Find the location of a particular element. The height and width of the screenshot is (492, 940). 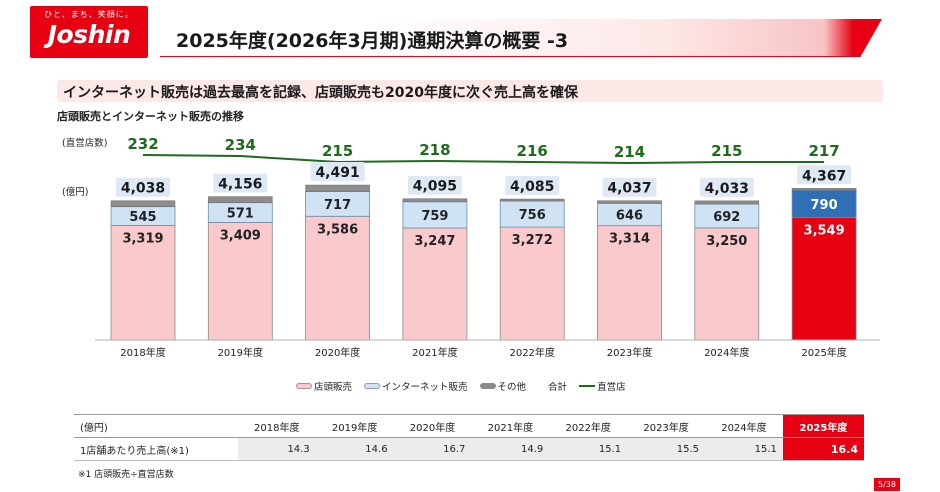

table-cell: 14.6 is located at coordinates (354, 449).